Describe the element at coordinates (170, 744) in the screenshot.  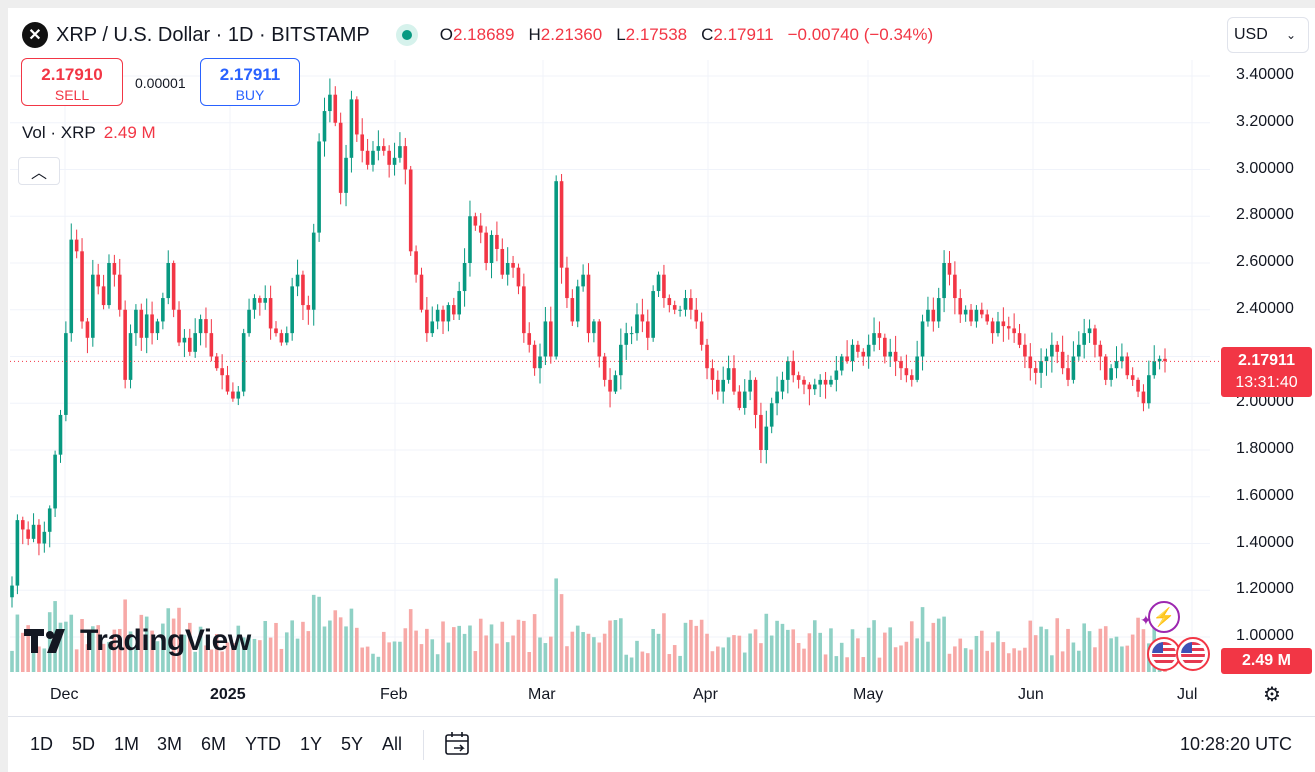
I see `range-button-3m: 3M` at that location.